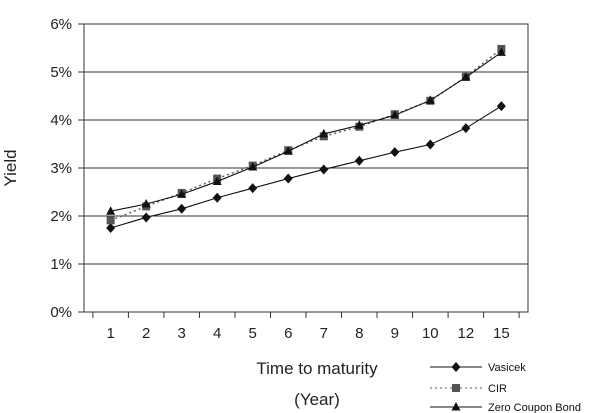  Describe the element at coordinates (61, 72) in the screenshot. I see `y-tick-label: 5%` at that location.